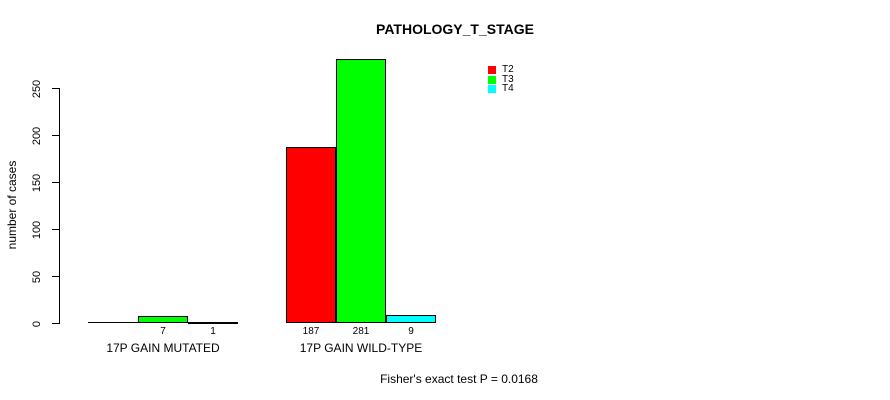 The height and width of the screenshot is (400, 890). Describe the element at coordinates (501, 88) in the screenshot. I see `legend-item-t4: T4` at that location.